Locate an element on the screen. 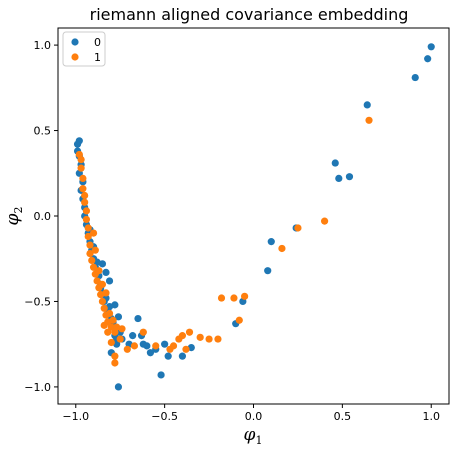 The height and width of the screenshot is (449, 456). y-tick-label: 0.5 is located at coordinates (43, 131).